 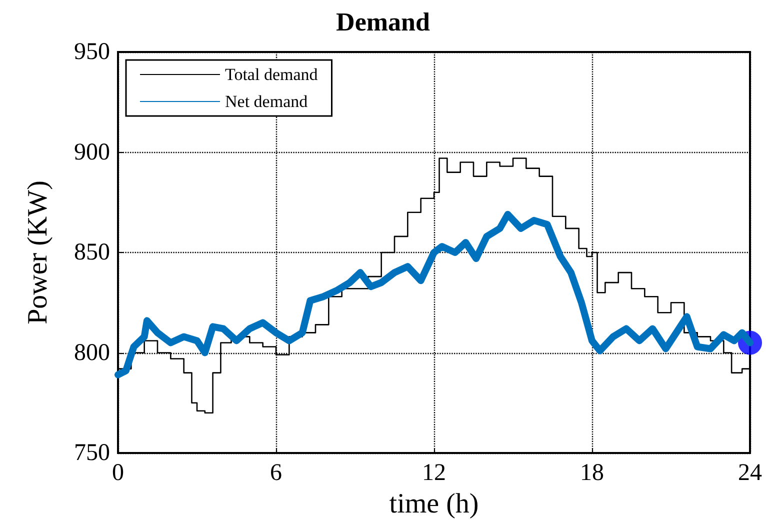 I want to click on x-tick-label: 0, so click(x=118, y=473).